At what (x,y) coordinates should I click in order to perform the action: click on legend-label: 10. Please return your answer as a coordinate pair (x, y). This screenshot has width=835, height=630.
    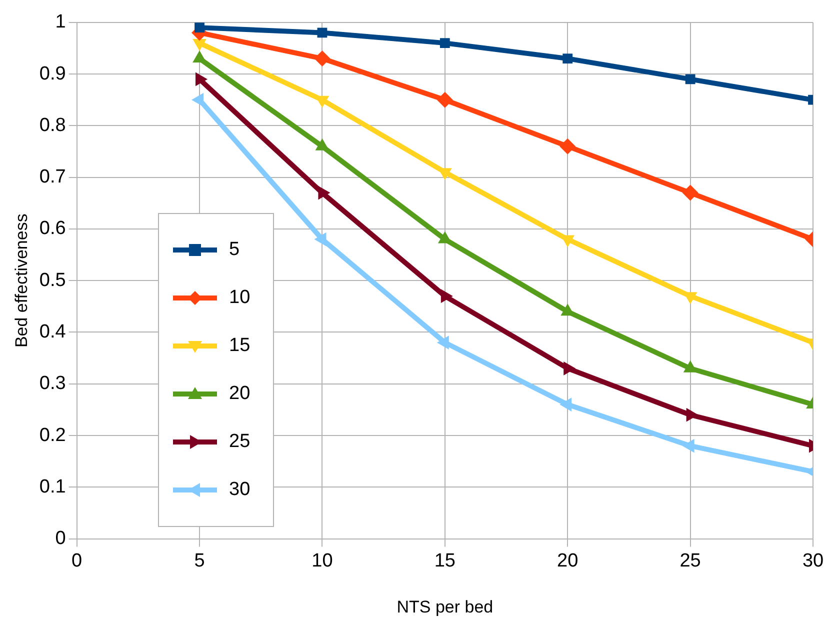
    Looking at the image, I should click on (240, 298).